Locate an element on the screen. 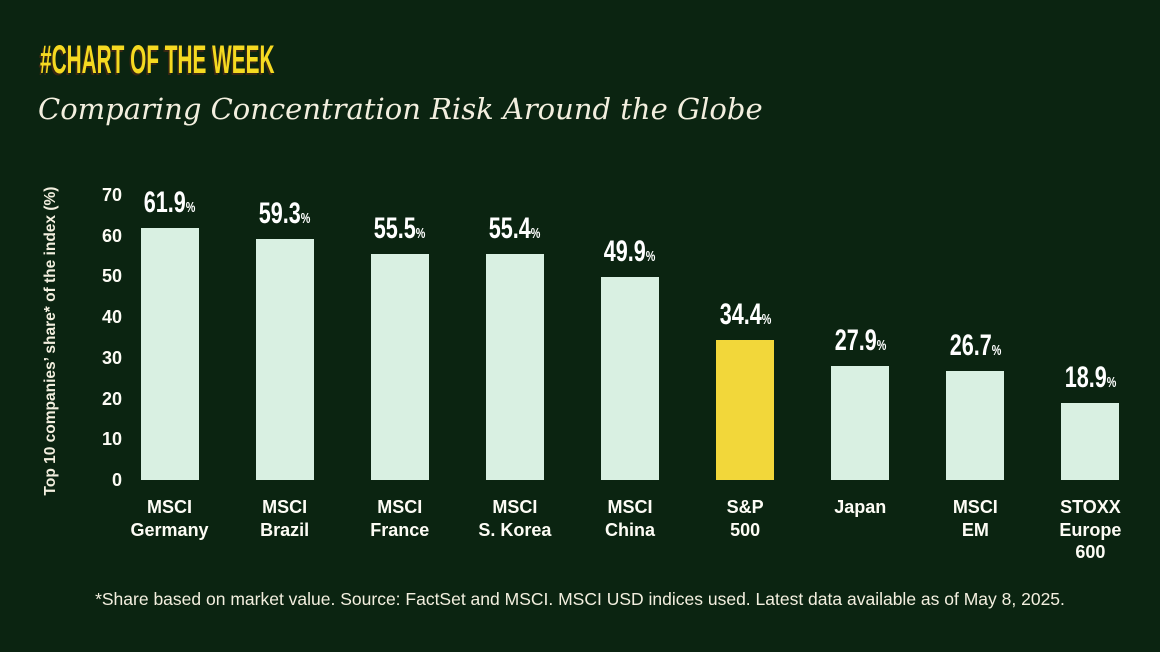  x-category-label: STOXX Europe 600 is located at coordinates (1090, 529).